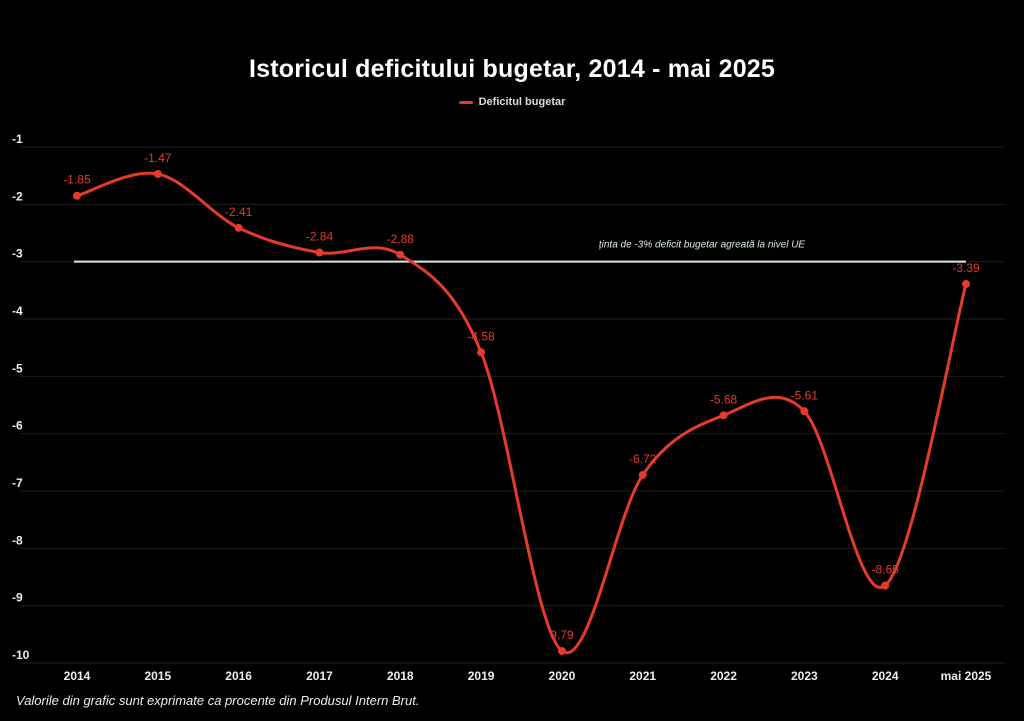 This screenshot has width=1024, height=721. Describe the element at coordinates (465, 102) in the screenshot. I see `legend-swatch` at that location.